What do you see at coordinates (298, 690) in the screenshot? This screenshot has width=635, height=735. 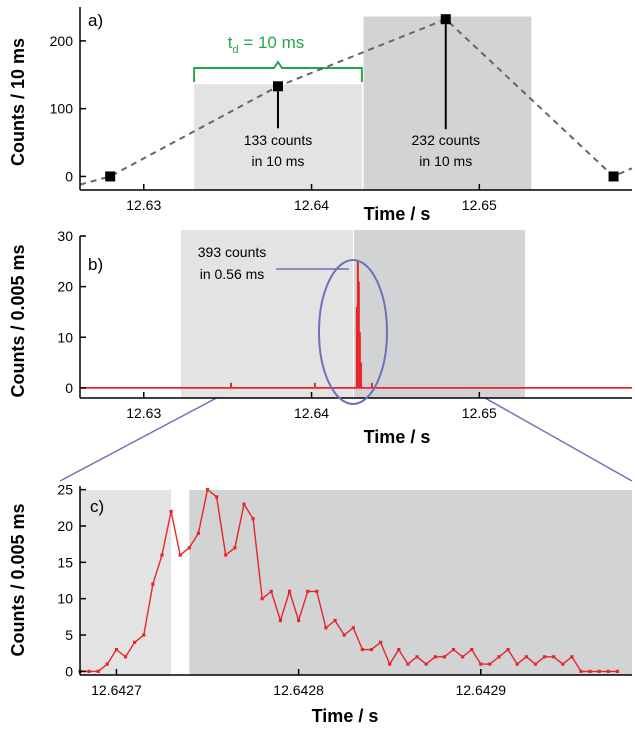 I see `x-tick-label: 12.6428` at bounding box center [298, 690].